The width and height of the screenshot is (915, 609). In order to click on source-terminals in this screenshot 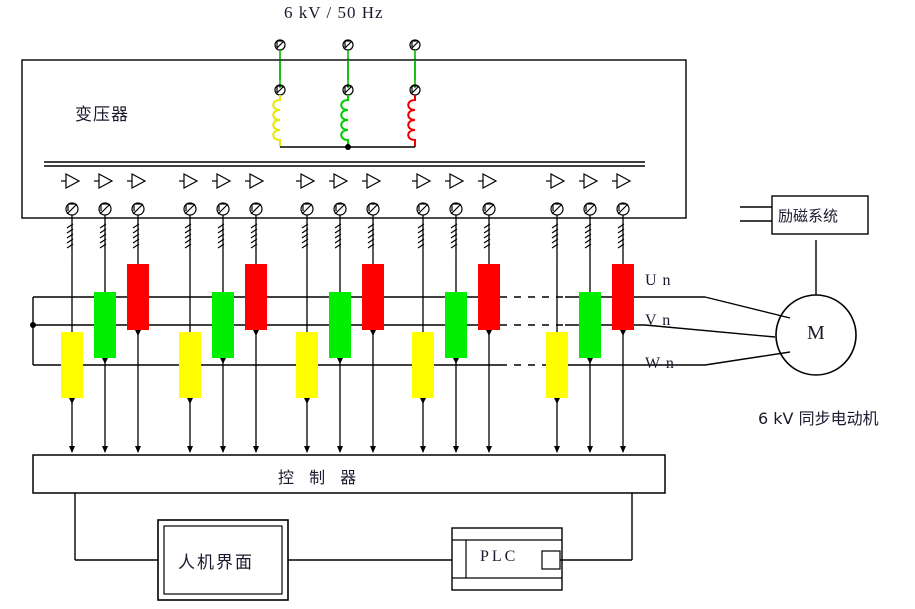, I will do `click(347, 45)`.